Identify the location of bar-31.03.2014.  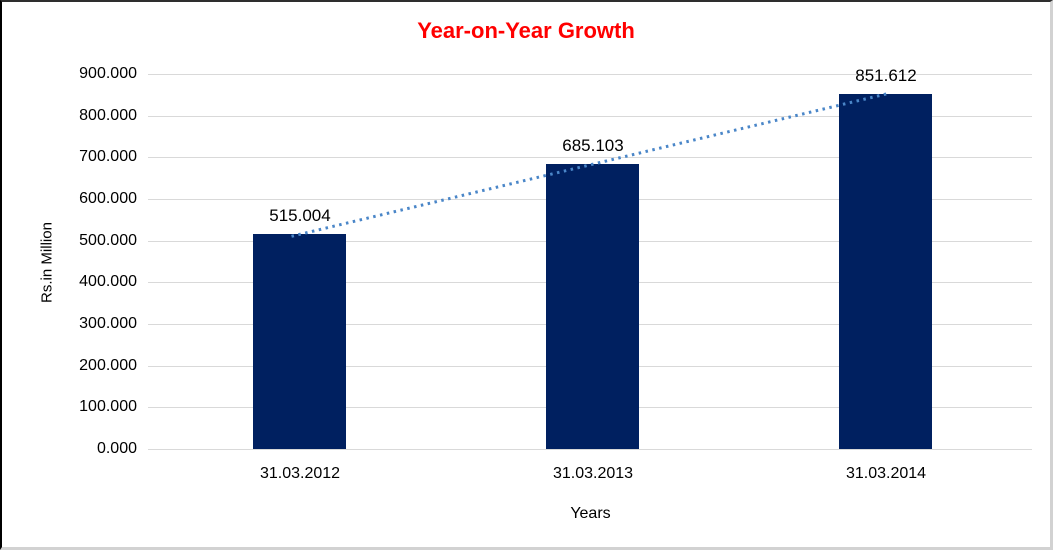
(885, 271).